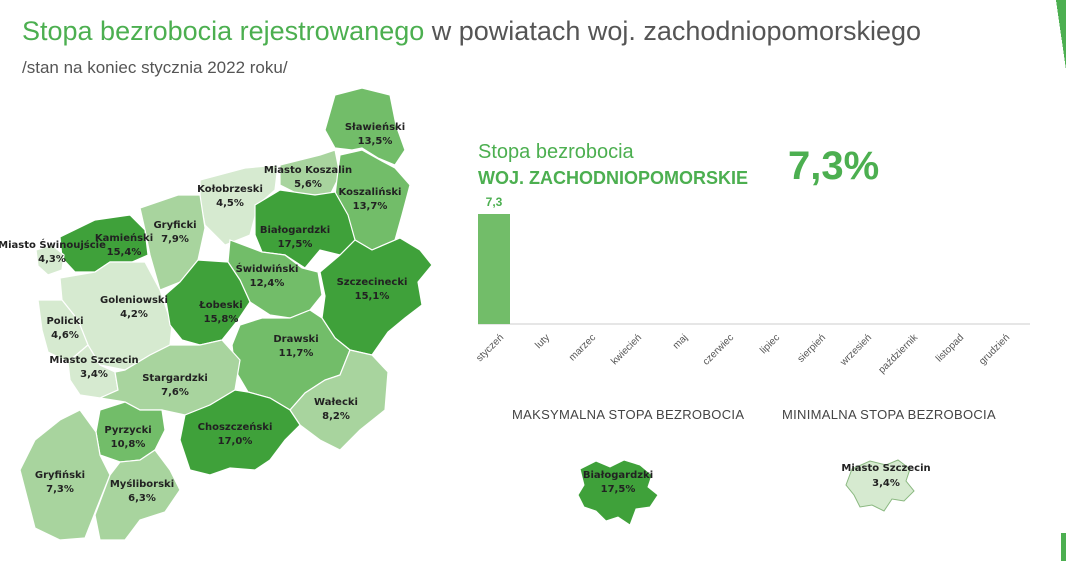  I want to click on month-label-grudzień: grudzień, so click(994, 349).